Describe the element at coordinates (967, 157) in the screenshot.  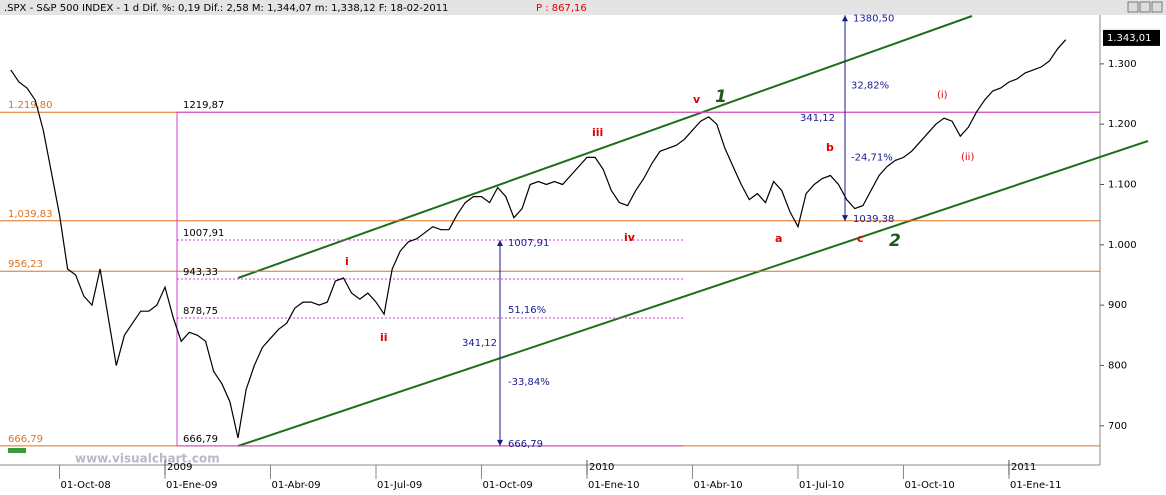
I see `wave-label: (ii)` at that location.